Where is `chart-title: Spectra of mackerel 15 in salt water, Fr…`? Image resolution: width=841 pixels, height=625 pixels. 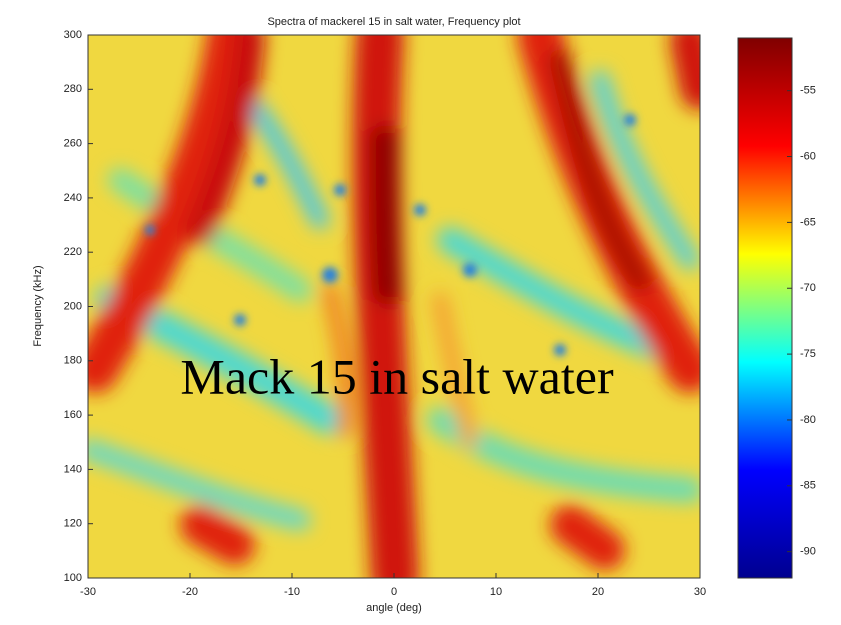 chart-title: Spectra of mackerel 15 in salt water, Fr… is located at coordinates (393, 22).